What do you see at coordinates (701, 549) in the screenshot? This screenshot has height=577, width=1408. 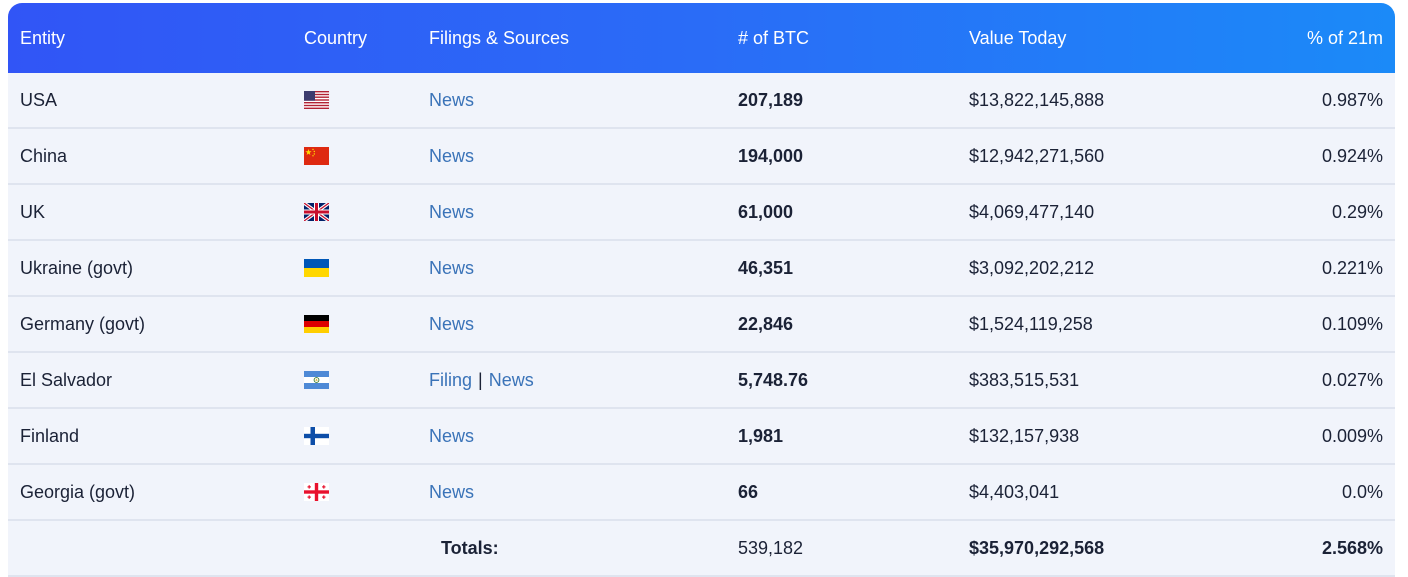 I see `totals-row: Totals: 539,182 $35,970,292,568 2.568%` at bounding box center [701, 549].